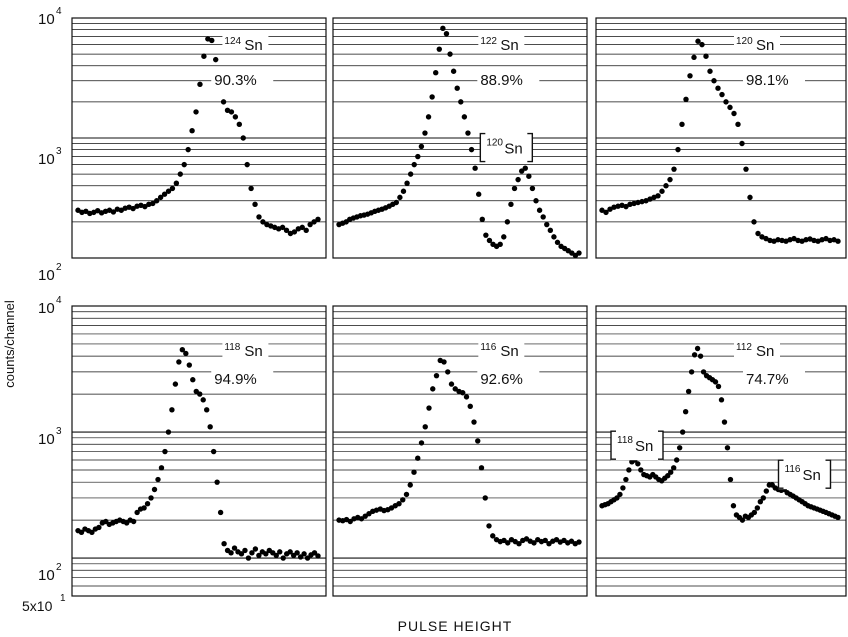  Describe the element at coordinates (501, 80) in the screenshot. I see `enrichment-percent: 88.9%` at that location.